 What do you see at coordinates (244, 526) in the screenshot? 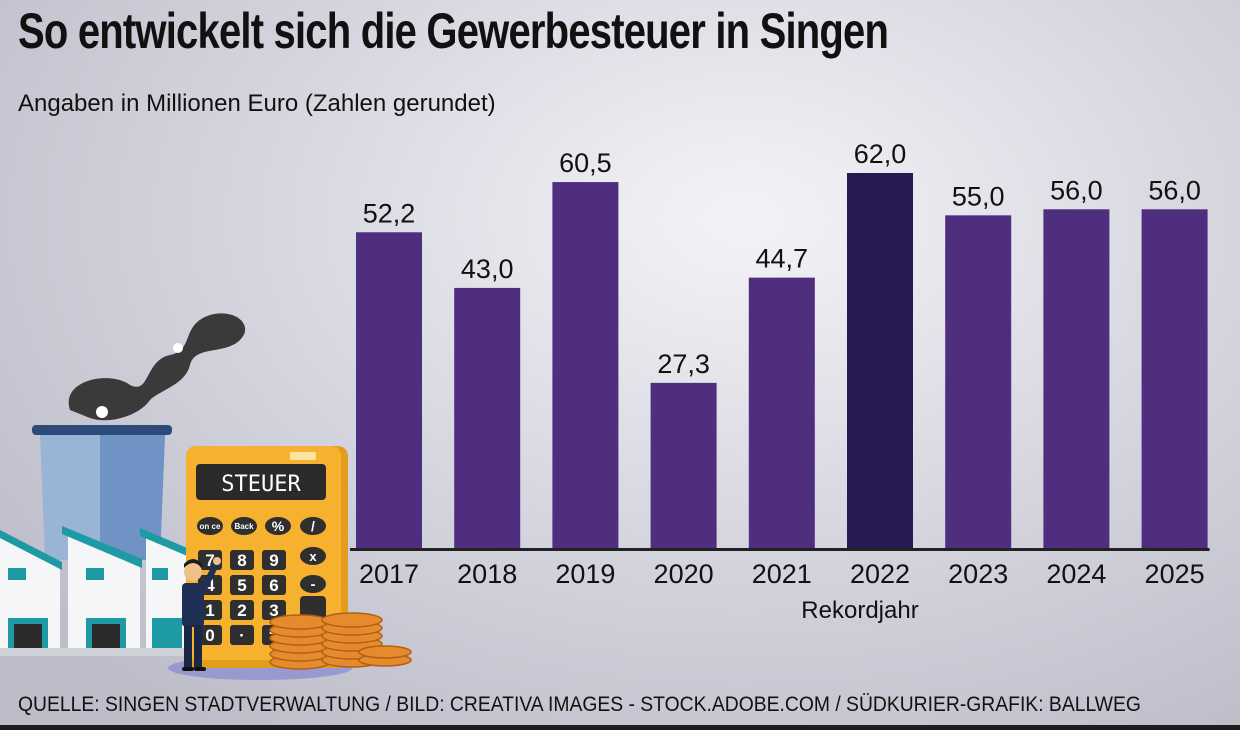
I see `svg-text: Back` at bounding box center [244, 526].